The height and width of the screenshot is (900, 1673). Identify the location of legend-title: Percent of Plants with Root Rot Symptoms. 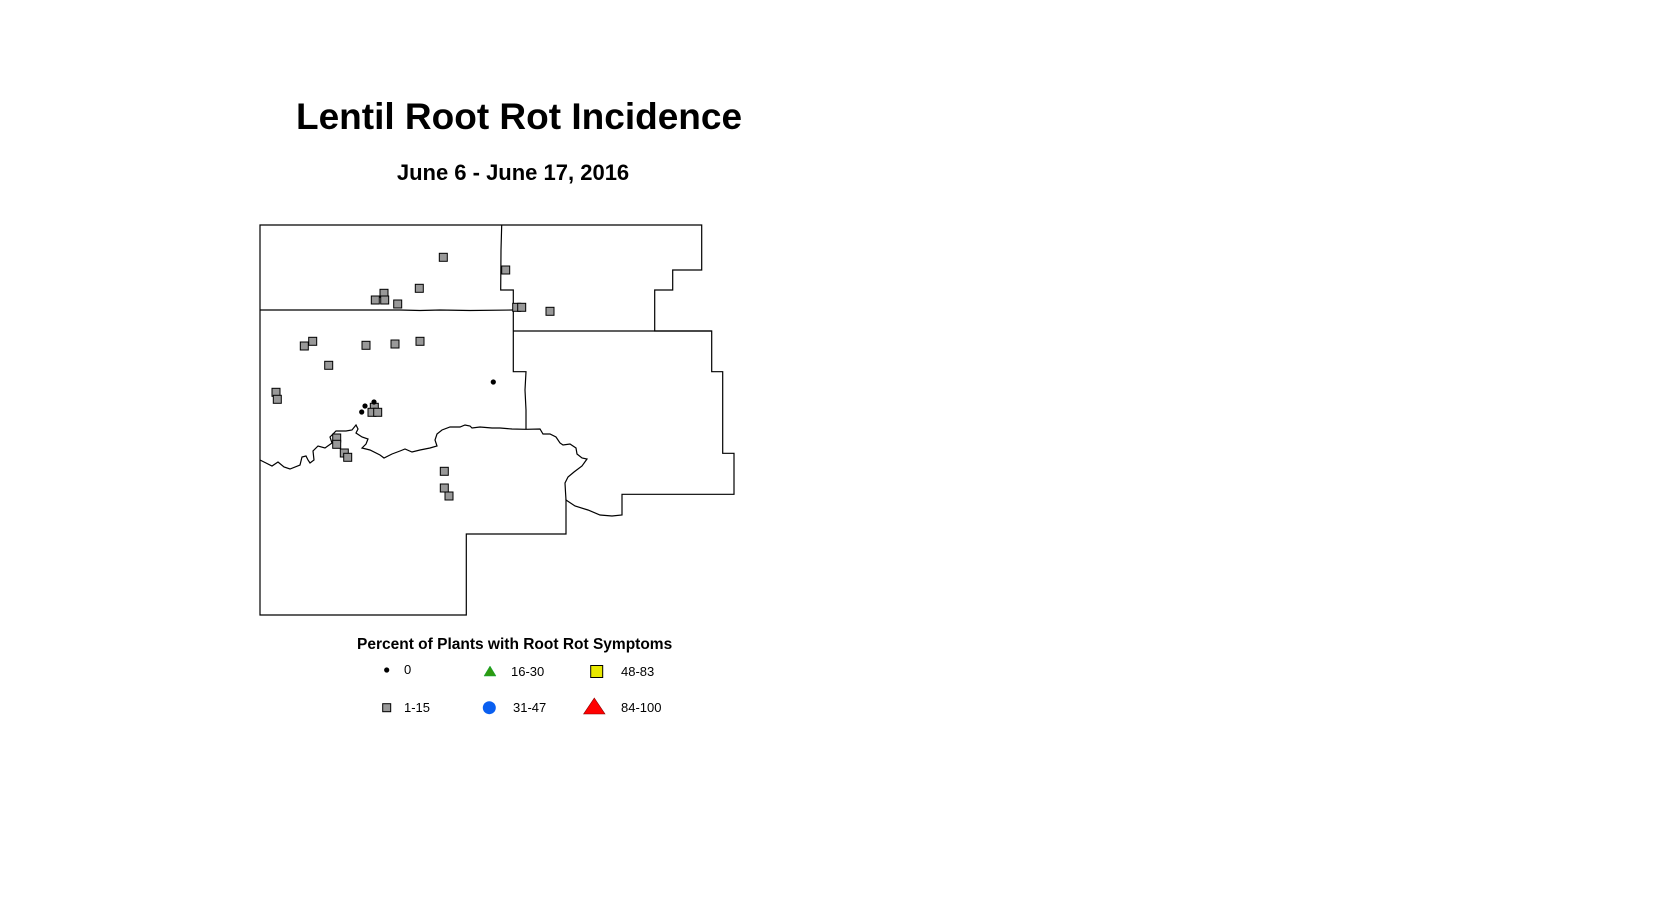
(515, 644).